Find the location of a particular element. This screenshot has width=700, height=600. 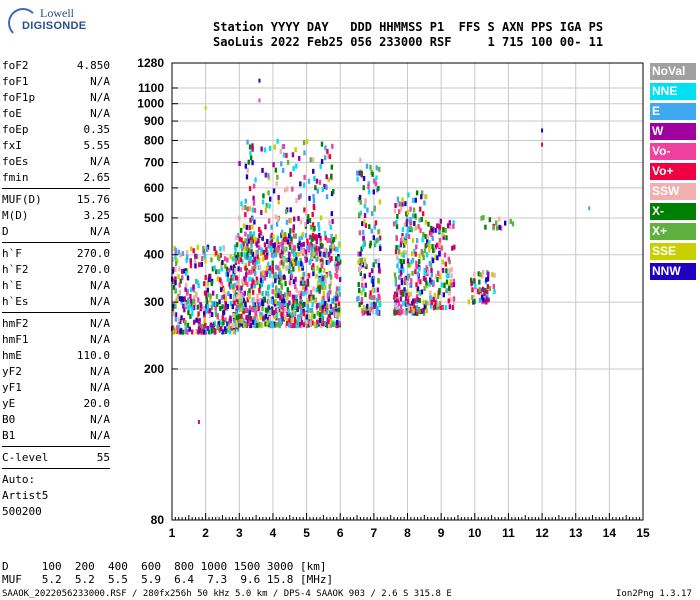

x-tick-label: 5 is located at coordinates (306, 533).